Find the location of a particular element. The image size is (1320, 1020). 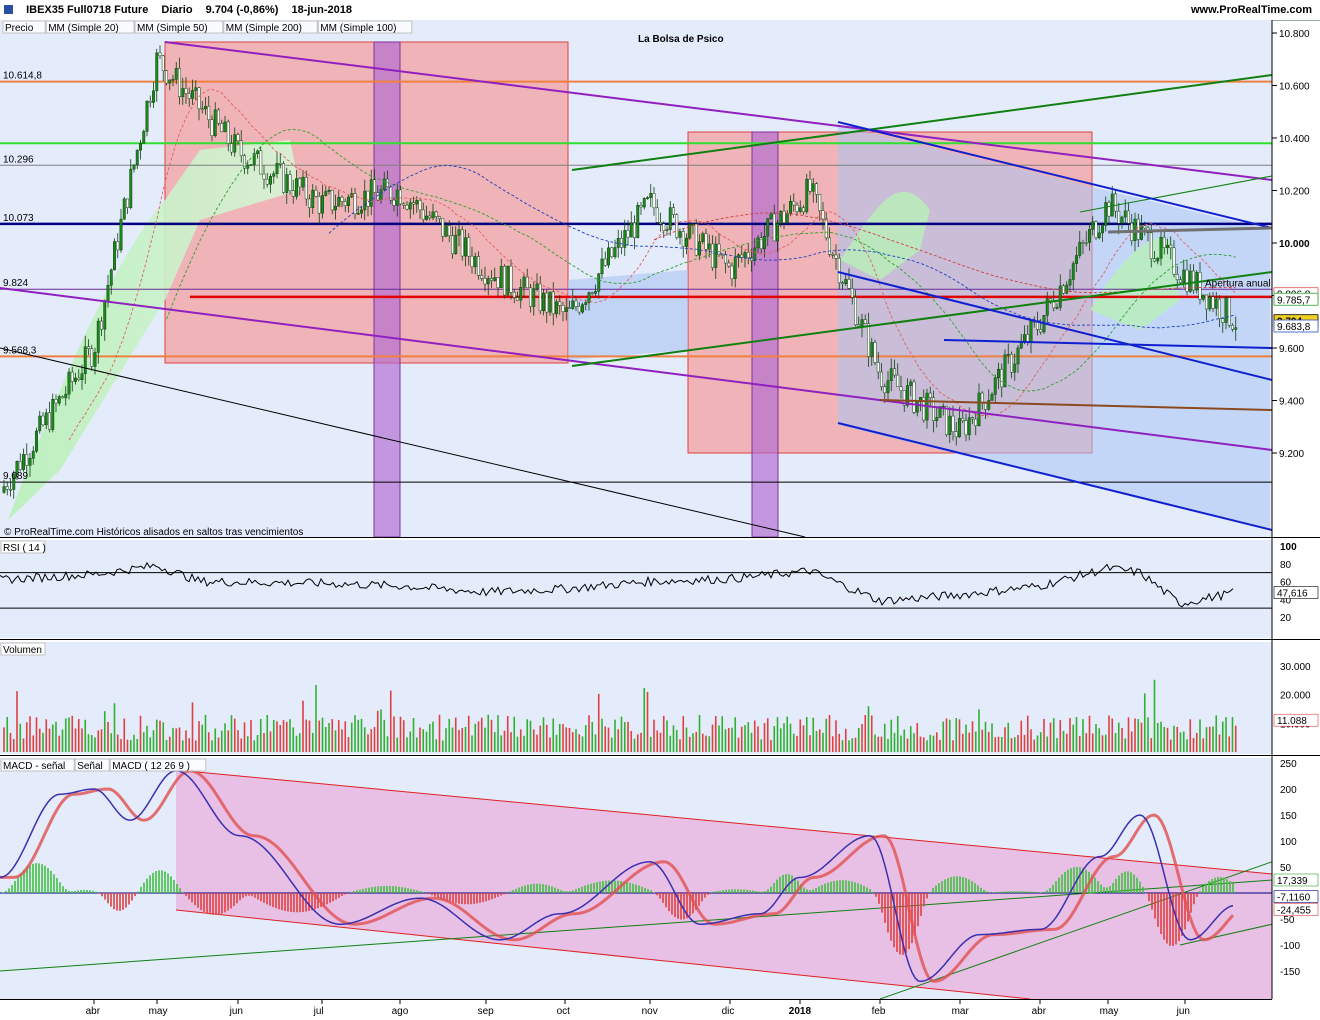

macd-tick-label: 100 is located at coordinates (1288, 842).